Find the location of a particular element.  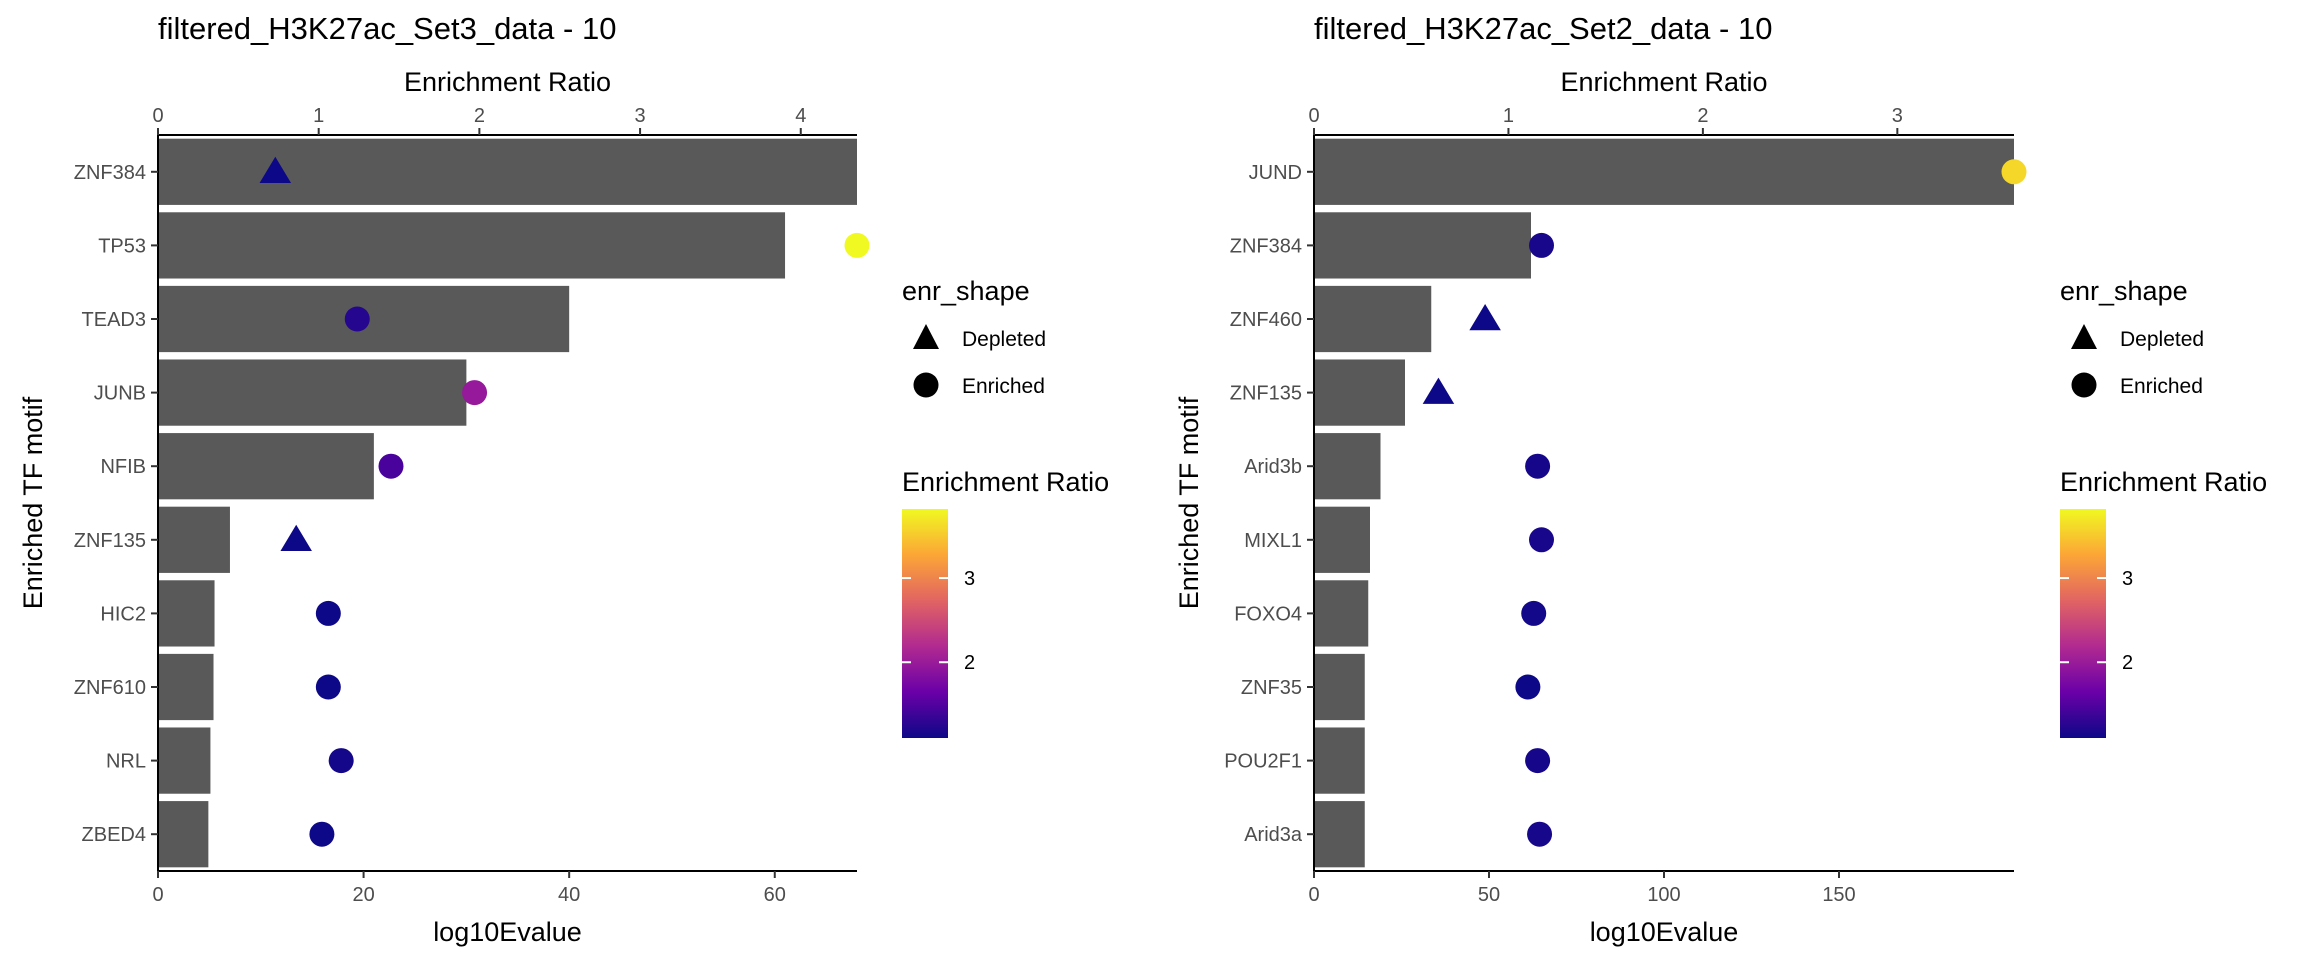

point-depleted-znf384 is located at coordinates (275, 170).